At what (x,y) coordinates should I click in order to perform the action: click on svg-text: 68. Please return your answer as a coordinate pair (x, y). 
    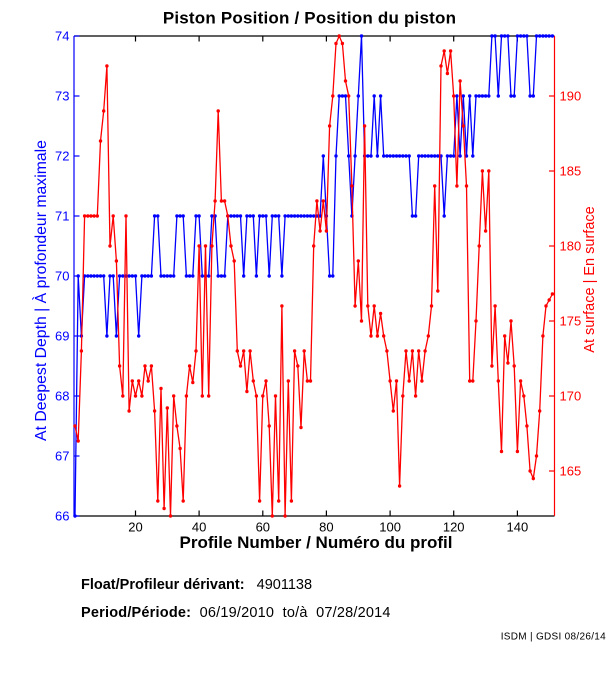
    Looking at the image, I should click on (62, 395).